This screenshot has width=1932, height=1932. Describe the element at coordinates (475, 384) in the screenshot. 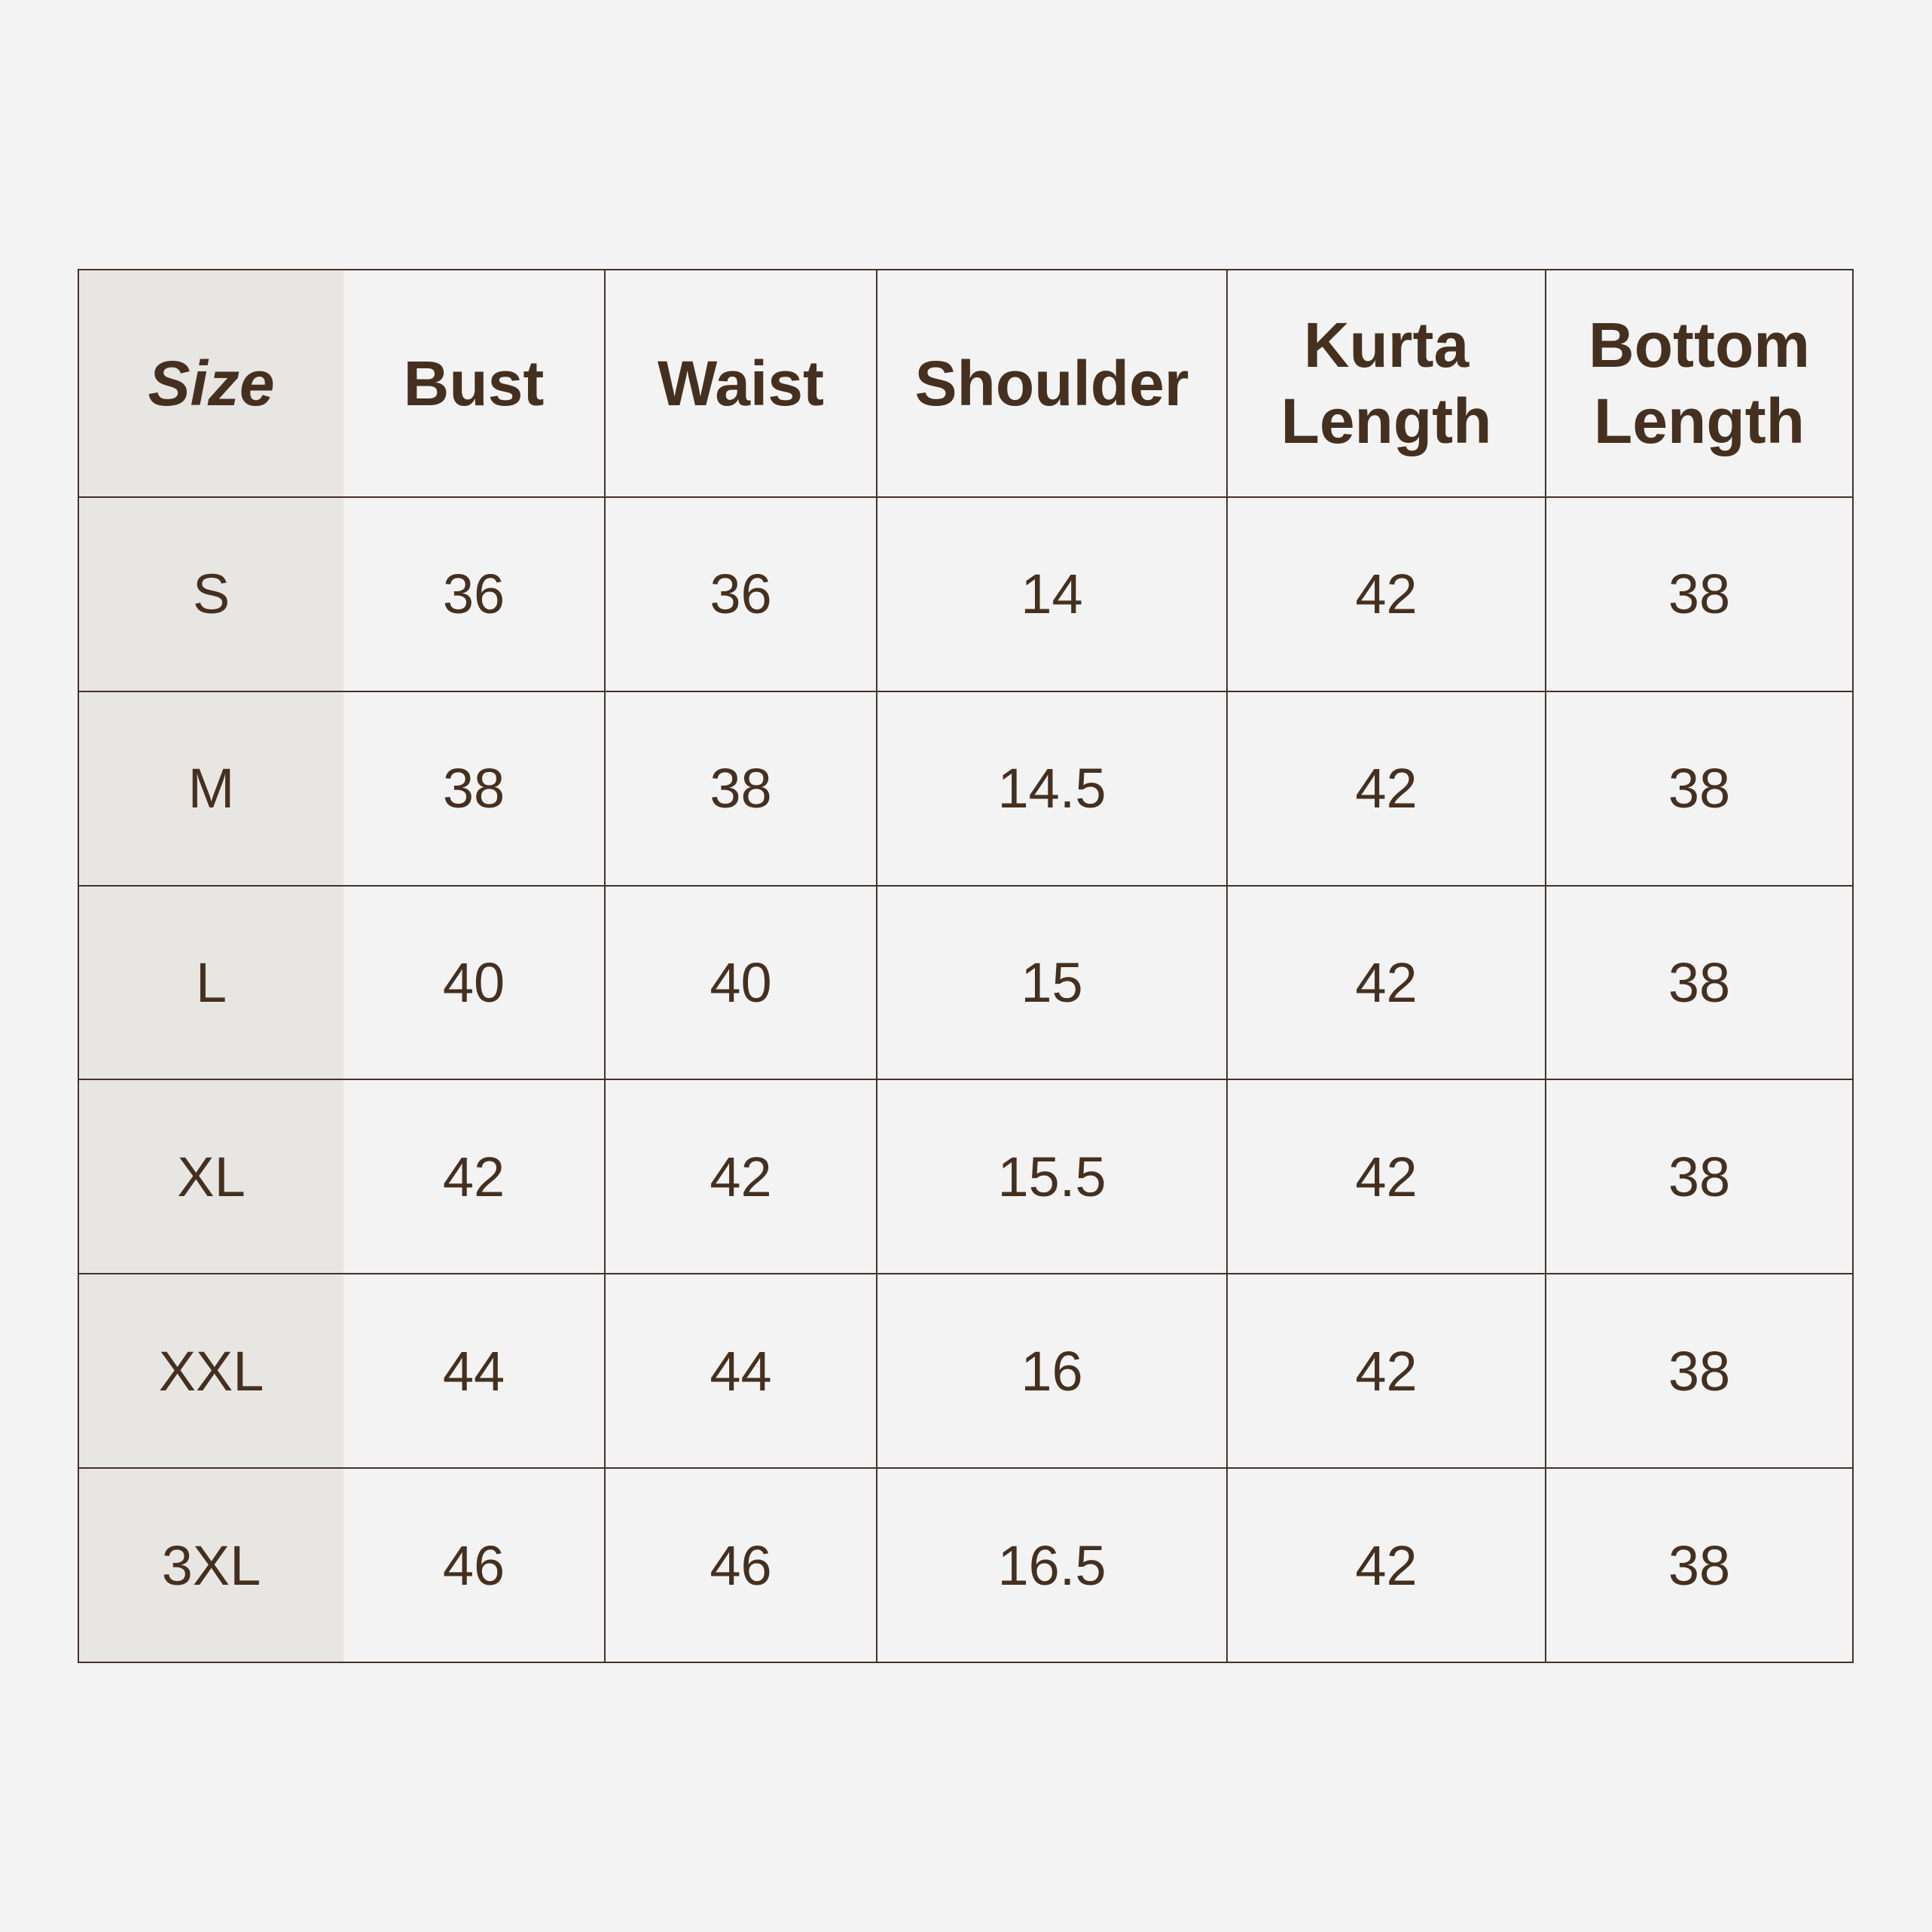

I see `header-bust: Bust` at that location.